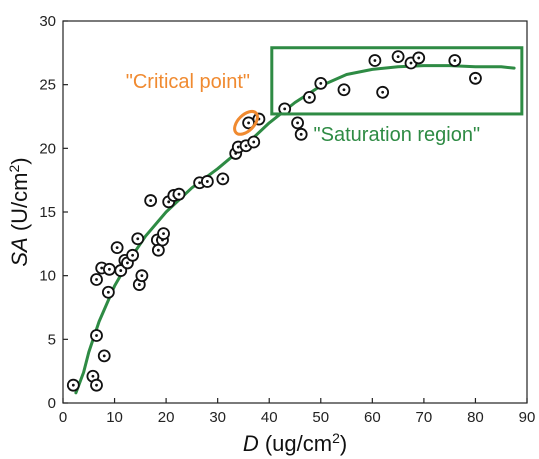  I want to click on x-axis-unit: (ug/cm, so click(295, 443).